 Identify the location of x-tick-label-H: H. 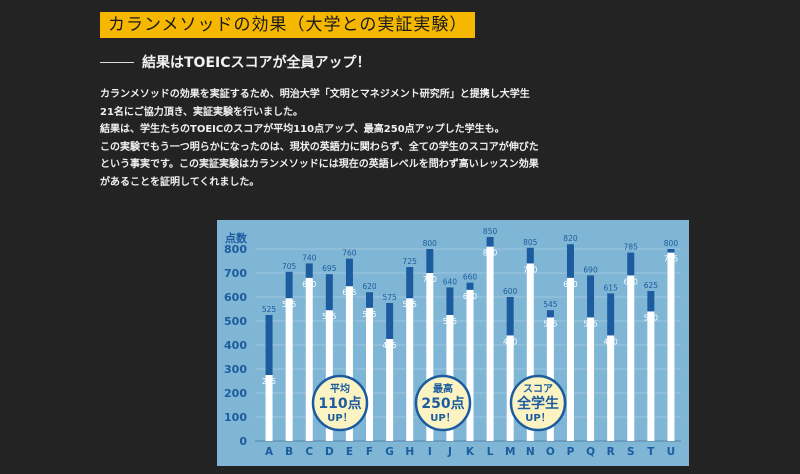
(409, 452).